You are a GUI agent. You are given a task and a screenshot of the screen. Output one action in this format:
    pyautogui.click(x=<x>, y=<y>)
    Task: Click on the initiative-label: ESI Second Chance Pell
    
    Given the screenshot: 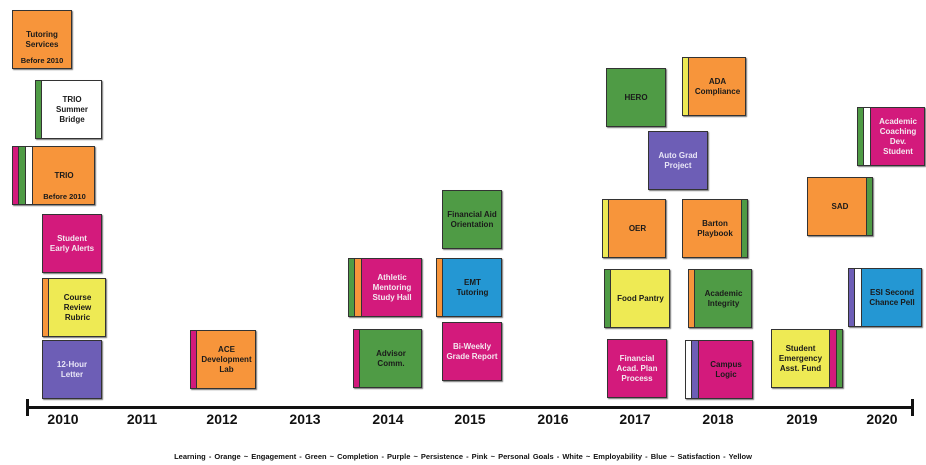 What is the action you would take?
    pyautogui.click(x=892, y=297)
    